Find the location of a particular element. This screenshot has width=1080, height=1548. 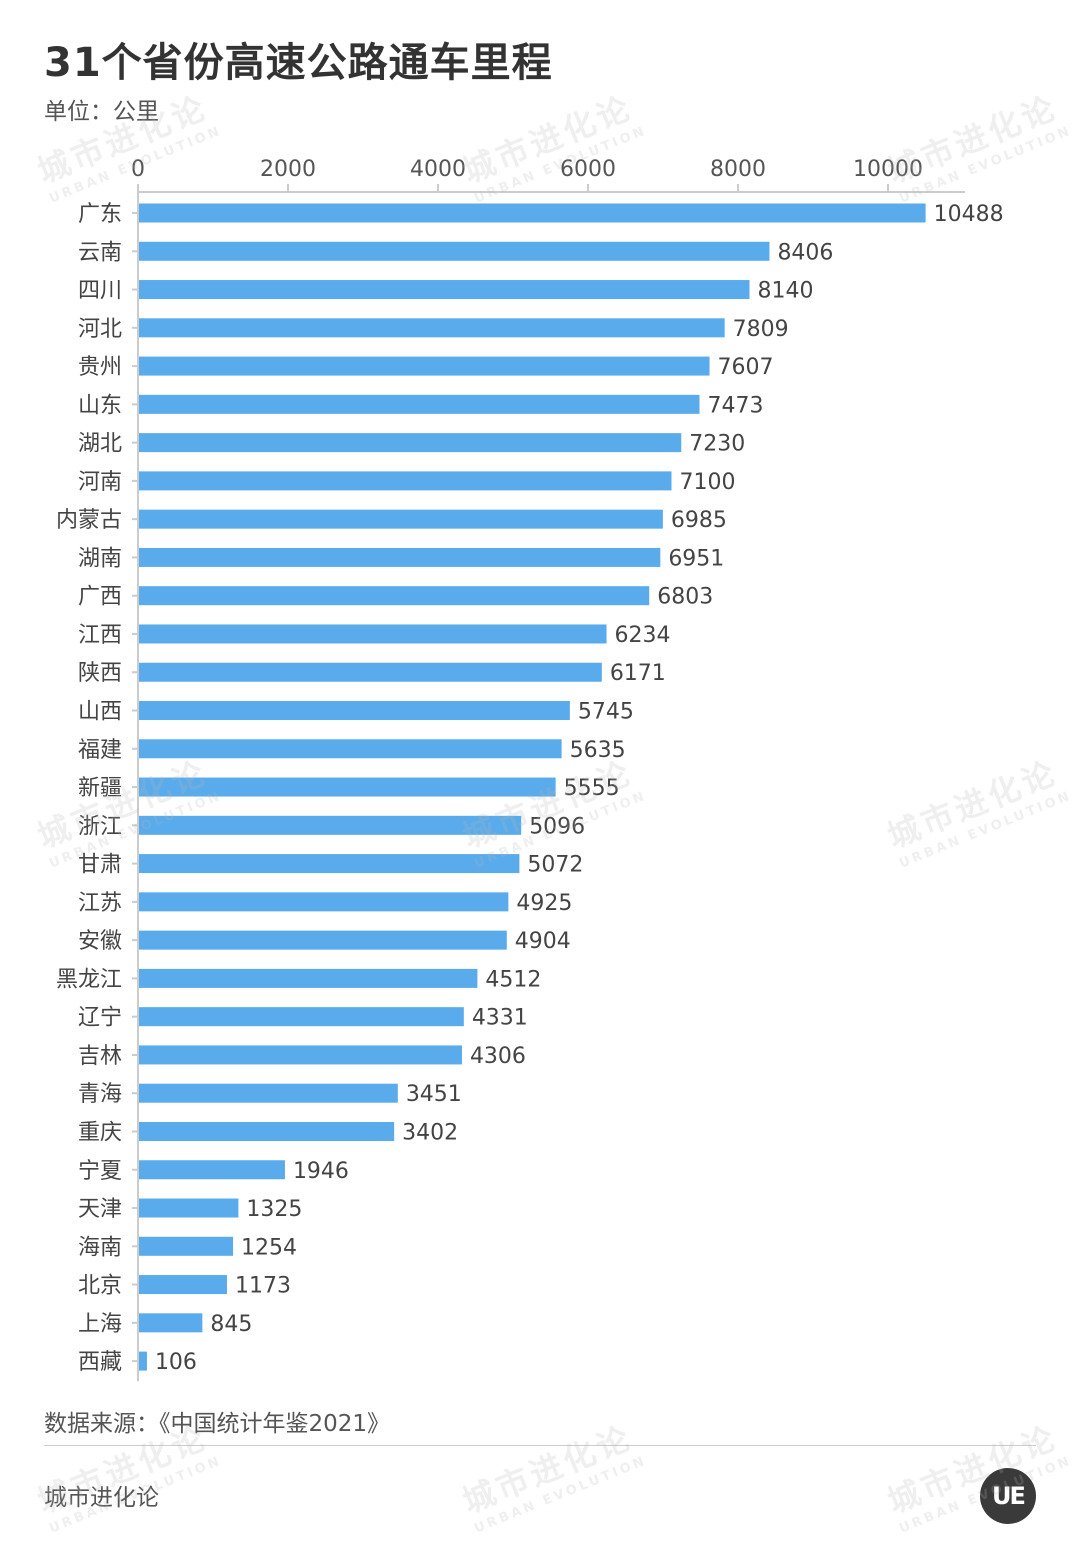

bar-value-label: 7230 is located at coordinates (717, 444).